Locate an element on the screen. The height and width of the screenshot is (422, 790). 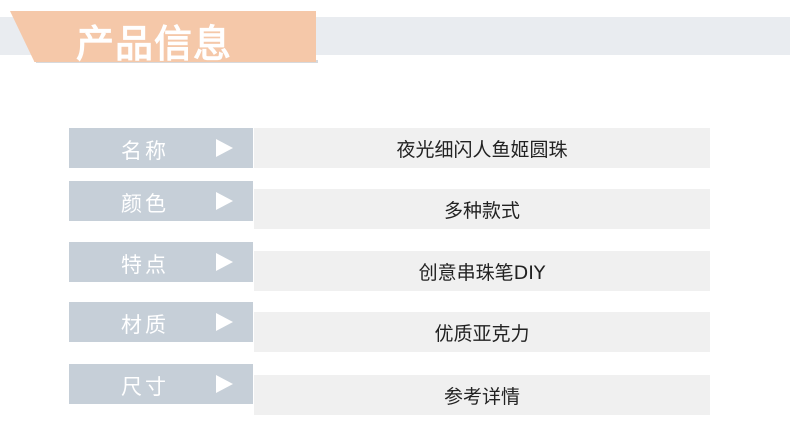
label-text: 颜色 is located at coordinates (145, 204).